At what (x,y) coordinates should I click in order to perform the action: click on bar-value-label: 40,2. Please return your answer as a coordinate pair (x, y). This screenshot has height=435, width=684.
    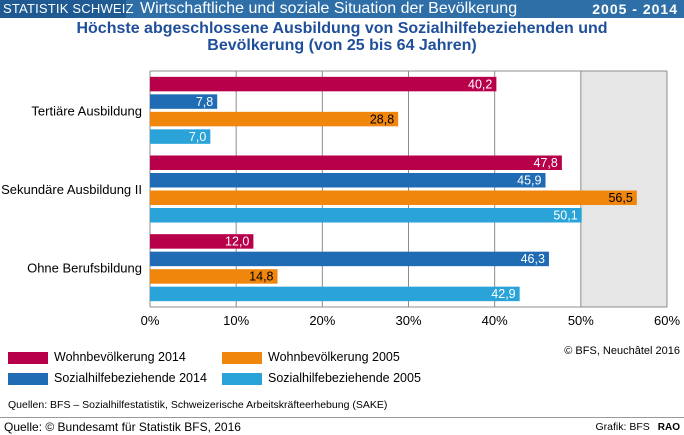
    Looking at the image, I should click on (480, 84).